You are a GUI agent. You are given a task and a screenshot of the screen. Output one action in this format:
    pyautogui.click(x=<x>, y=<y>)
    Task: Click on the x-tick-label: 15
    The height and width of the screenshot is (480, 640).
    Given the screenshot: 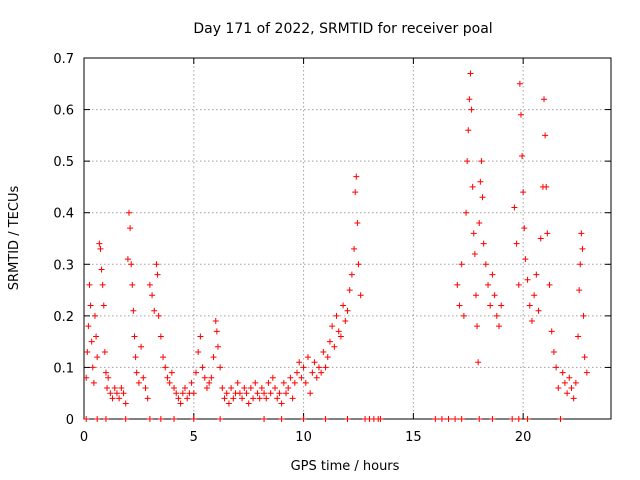 What is the action you would take?
    pyautogui.click(x=413, y=437)
    